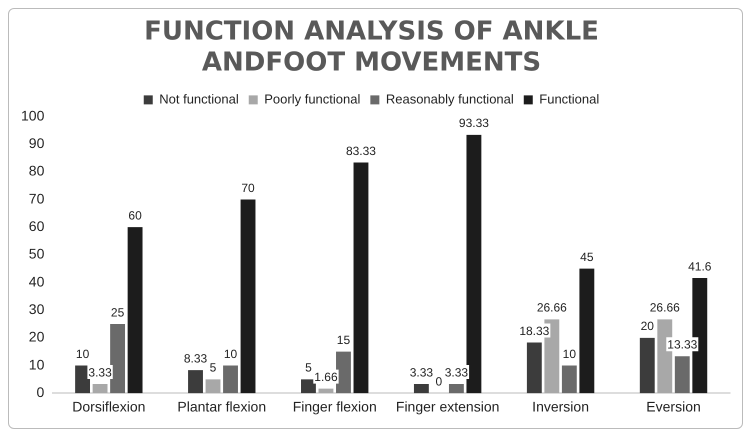 This screenshot has height=437, width=751. I want to click on y-tick-label: 20, so click(36, 336).